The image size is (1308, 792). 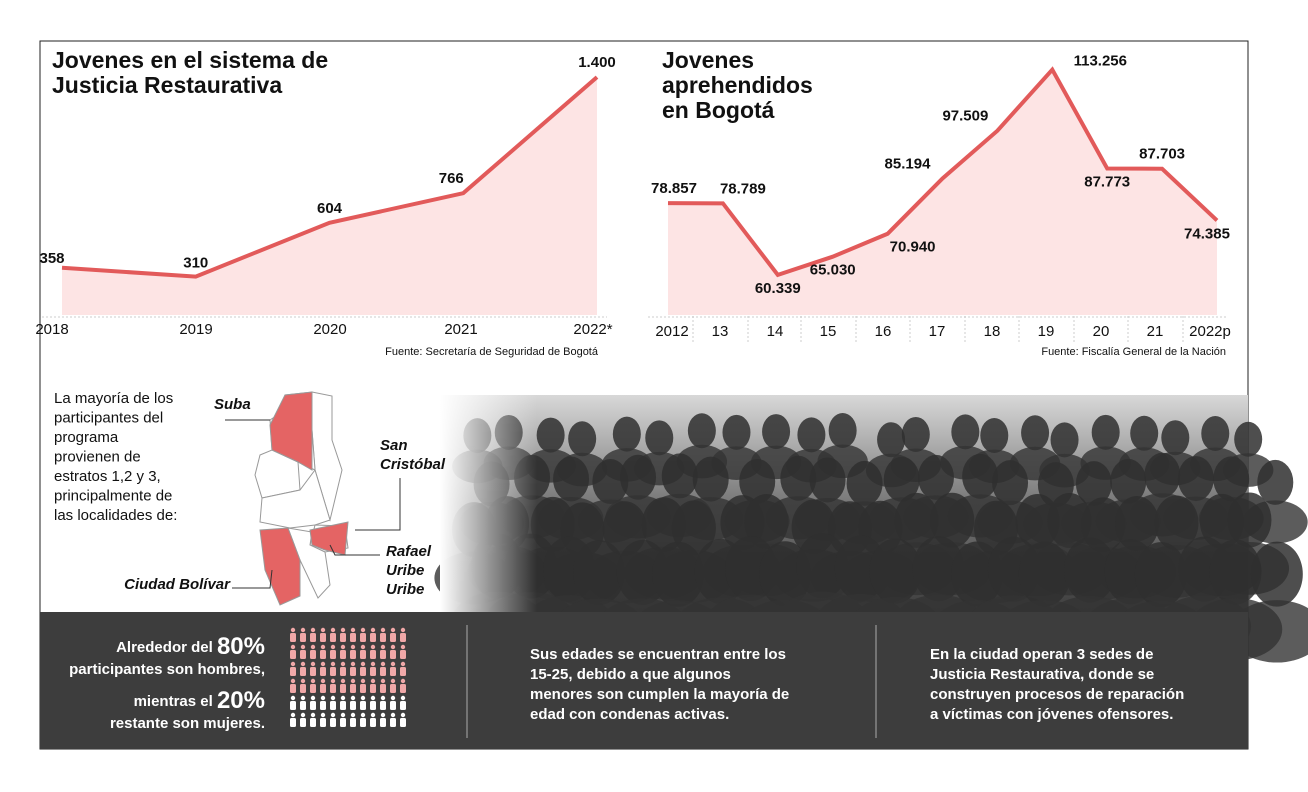 What do you see at coordinates (629, 714) in the screenshot?
I see `ages-text: edad con condenas activas.` at bounding box center [629, 714].